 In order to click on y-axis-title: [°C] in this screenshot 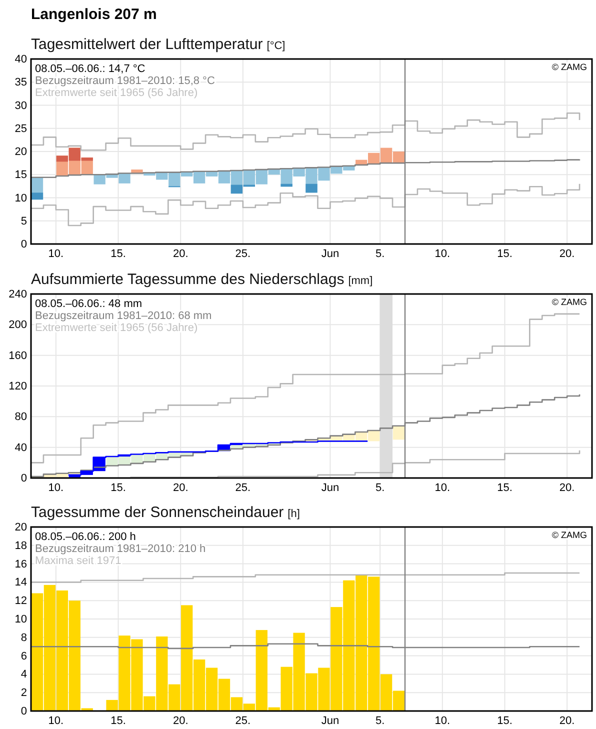, I will do `click(276, 46)`.